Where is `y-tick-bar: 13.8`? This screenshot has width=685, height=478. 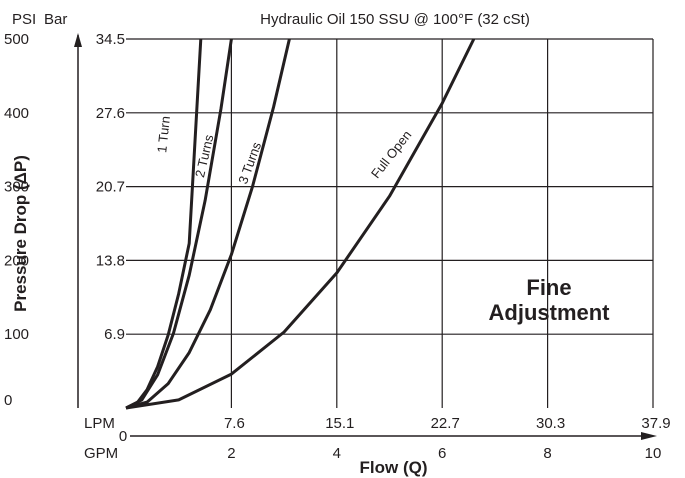
y-tick-bar: 13.8 is located at coordinates (110, 260).